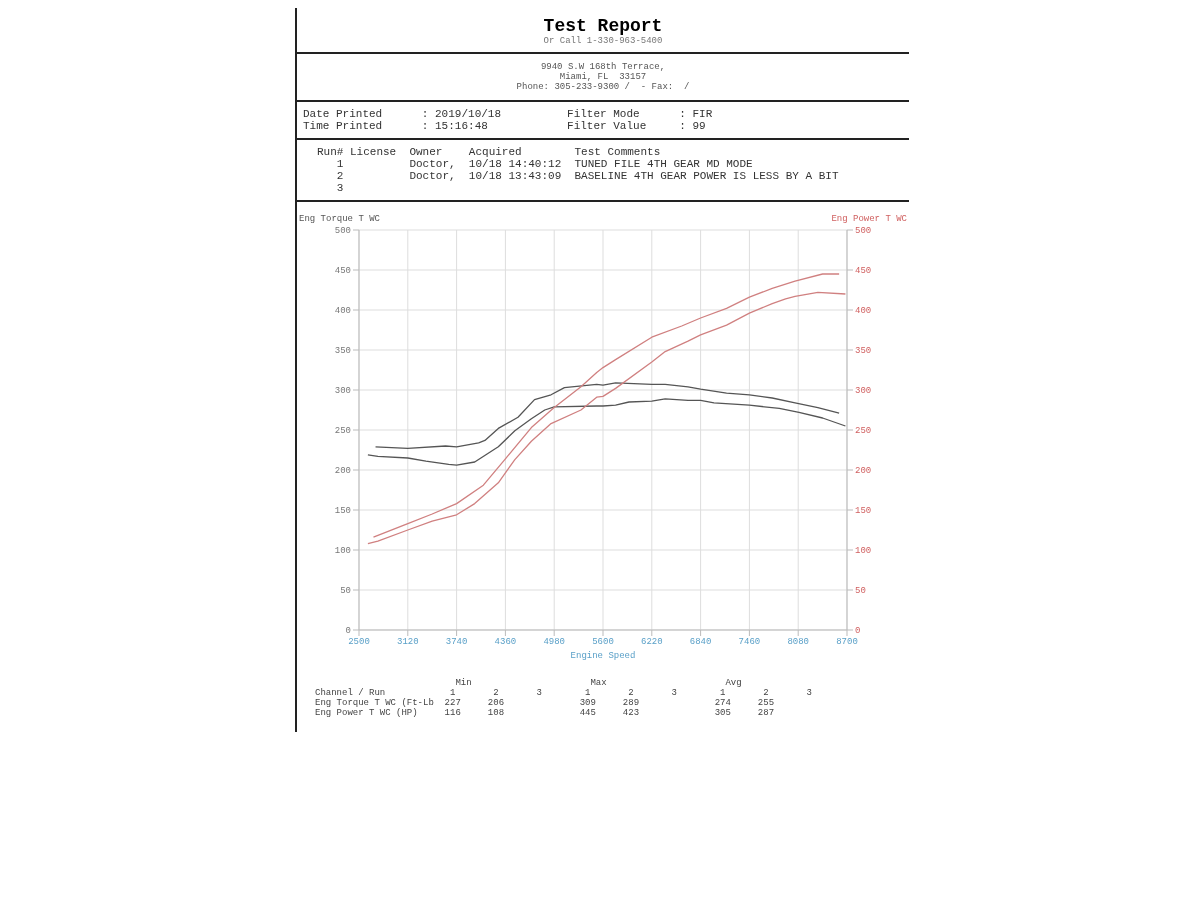  I want to click on y-tick-label: 200, so click(342, 471).